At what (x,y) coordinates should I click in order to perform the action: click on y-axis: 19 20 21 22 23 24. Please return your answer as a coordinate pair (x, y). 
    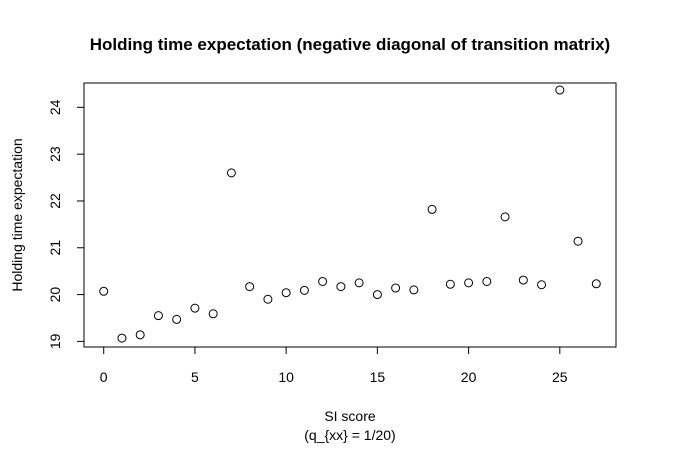
    Looking at the image, I should click on (66, 224).